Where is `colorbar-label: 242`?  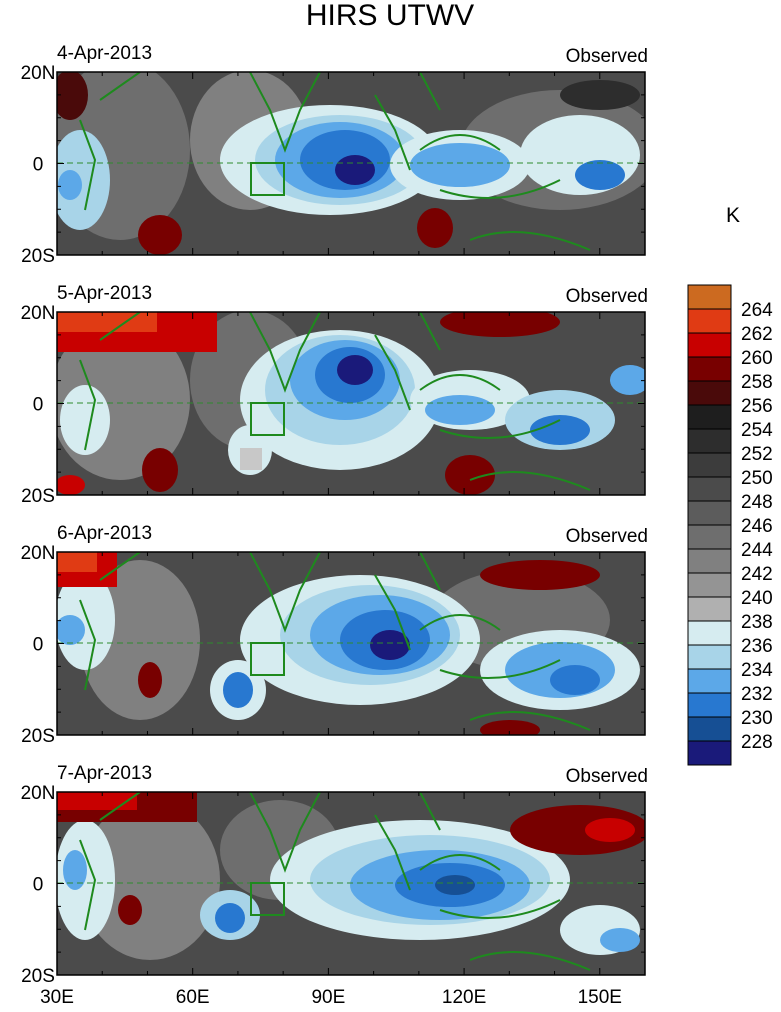
colorbar-label: 242 is located at coordinates (757, 574).